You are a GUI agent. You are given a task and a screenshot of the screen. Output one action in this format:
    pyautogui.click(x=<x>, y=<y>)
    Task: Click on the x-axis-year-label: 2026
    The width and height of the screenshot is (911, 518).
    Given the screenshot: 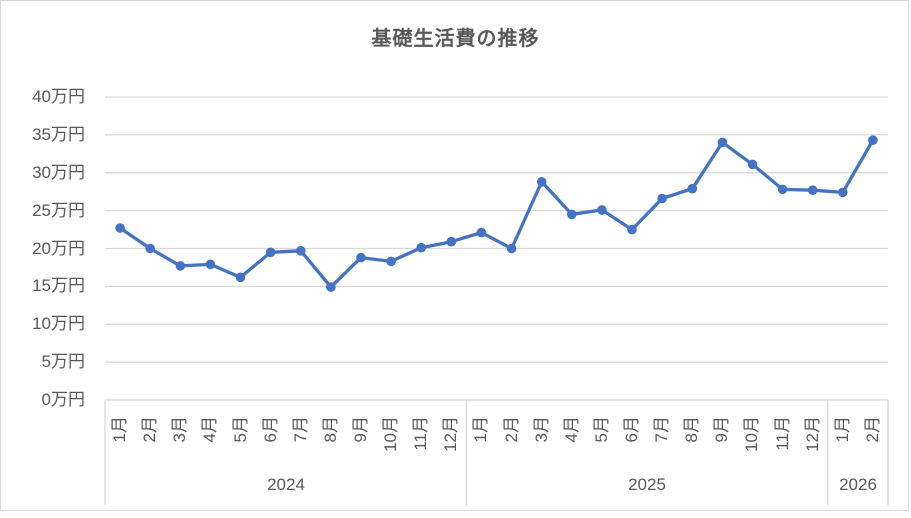 What is the action you would take?
    pyautogui.click(x=858, y=484)
    